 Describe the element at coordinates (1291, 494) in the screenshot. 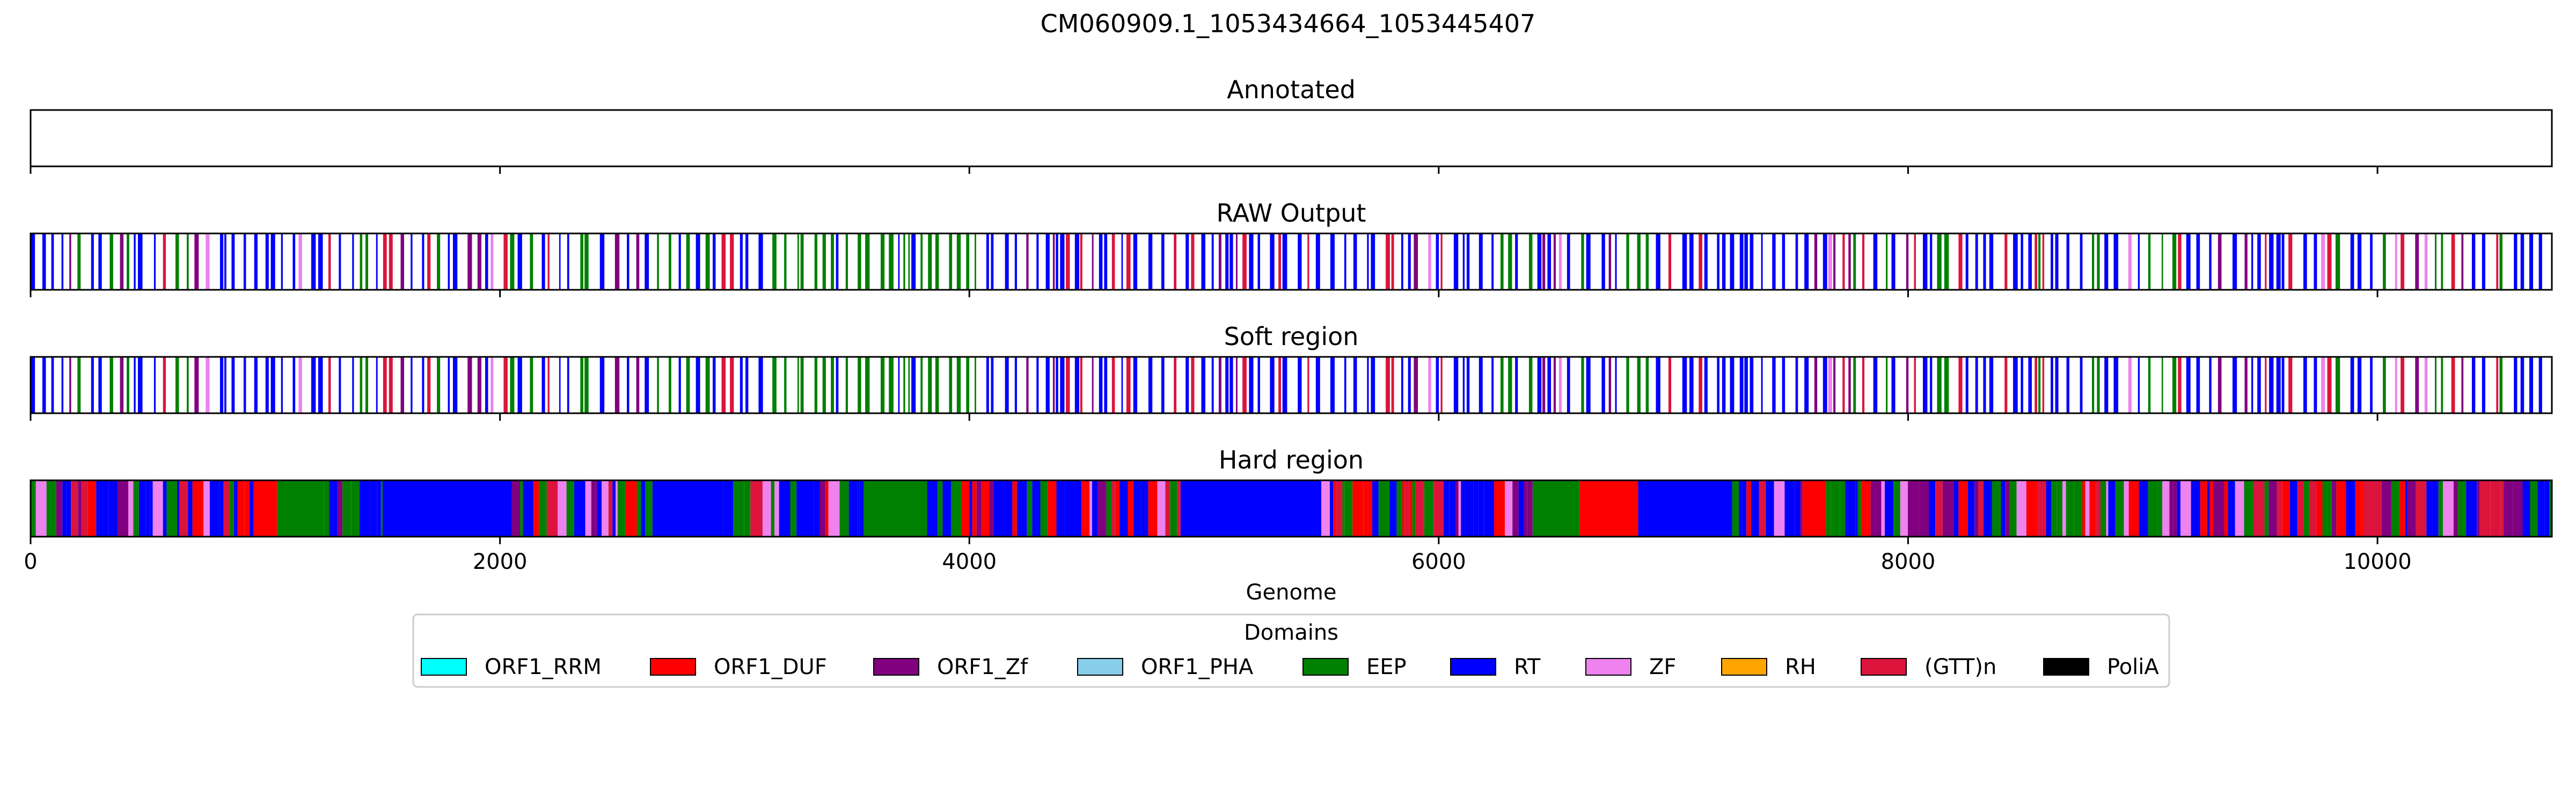

I see `track-3: Hard region` at that location.